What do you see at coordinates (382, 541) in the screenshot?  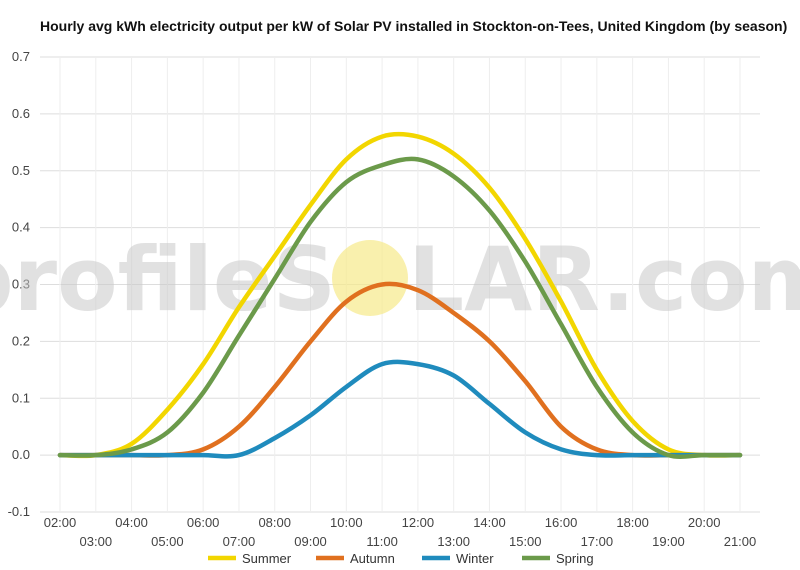 I see `x-tick-label: 11:00` at bounding box center [382, 541].